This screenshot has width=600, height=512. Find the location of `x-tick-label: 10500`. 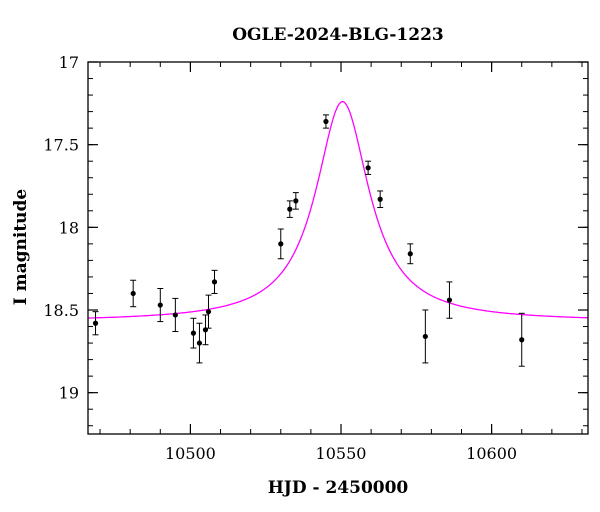

x-tick-label: 10500 is located at coordinates (190, 453).